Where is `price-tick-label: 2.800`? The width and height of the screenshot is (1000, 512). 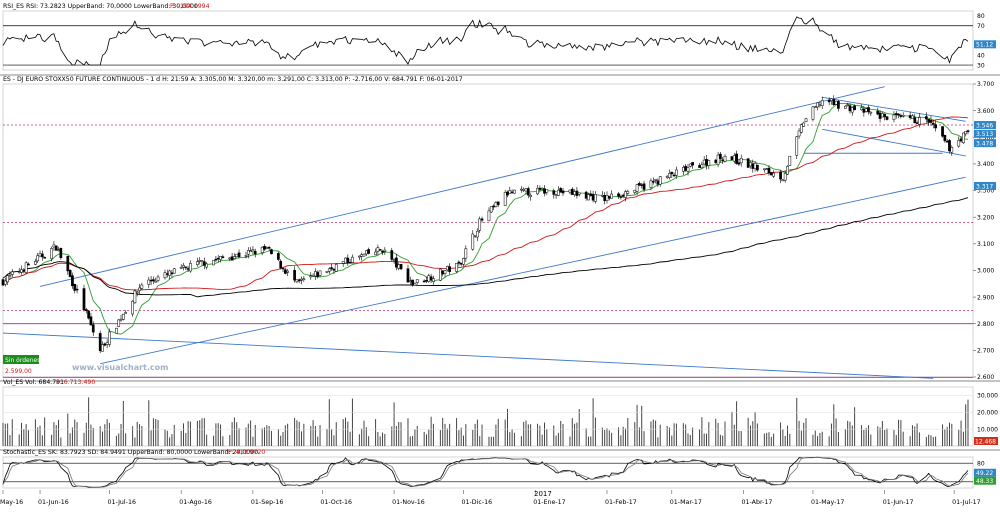 price-tick-label: 2.800 is located at coordinates (985, 324).